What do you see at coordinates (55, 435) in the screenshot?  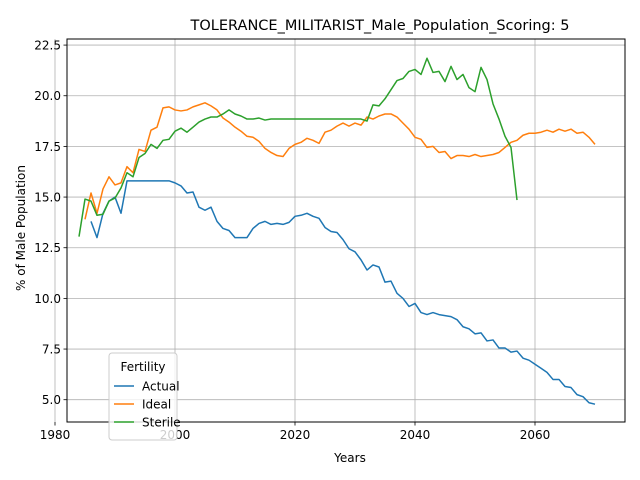 I see `x-tick-label: 1980` at bounding box center [55, 435].